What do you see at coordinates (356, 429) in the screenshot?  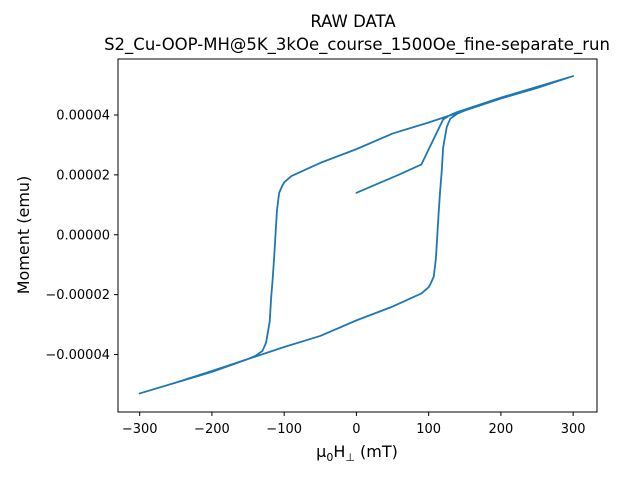 I see `x-tick-label: 0` at bounding box center [356, 429].